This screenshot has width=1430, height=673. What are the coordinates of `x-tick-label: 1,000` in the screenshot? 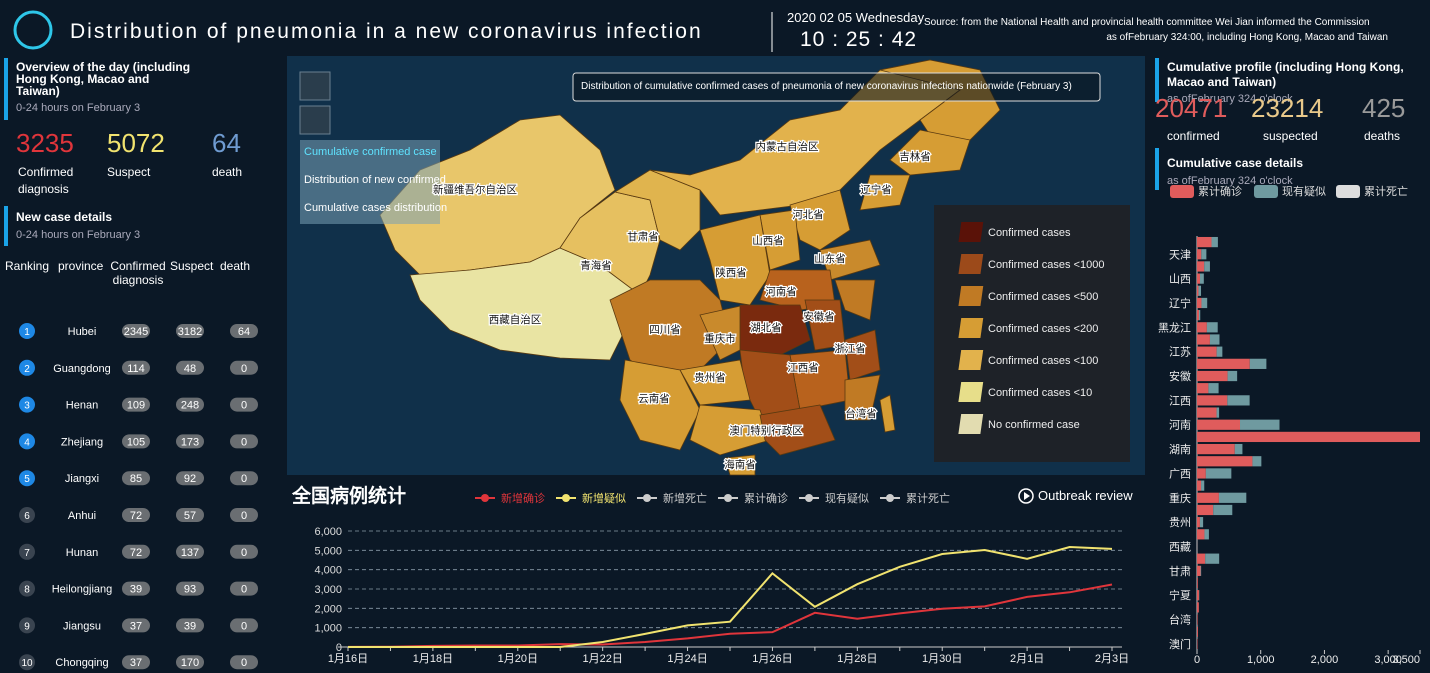 It's located at (1261, 660).